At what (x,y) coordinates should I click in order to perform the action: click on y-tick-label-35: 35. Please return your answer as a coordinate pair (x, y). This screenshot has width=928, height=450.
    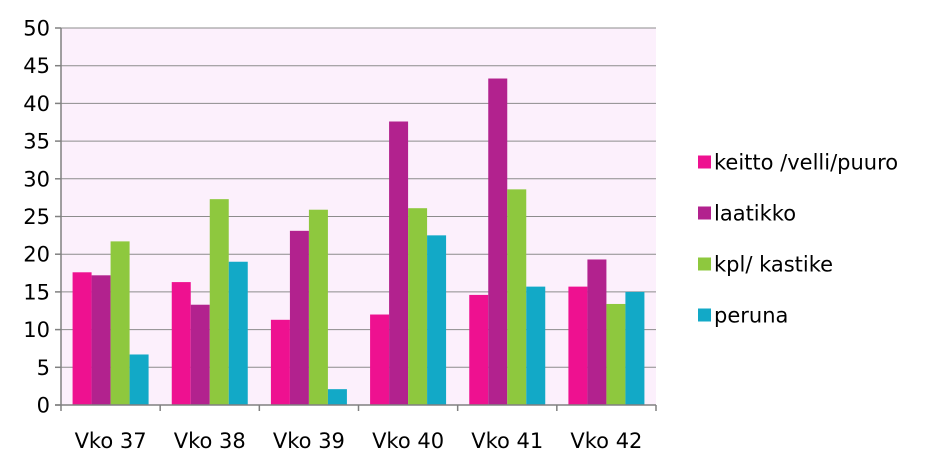
    Looking at the image, I should click on (36, 142).